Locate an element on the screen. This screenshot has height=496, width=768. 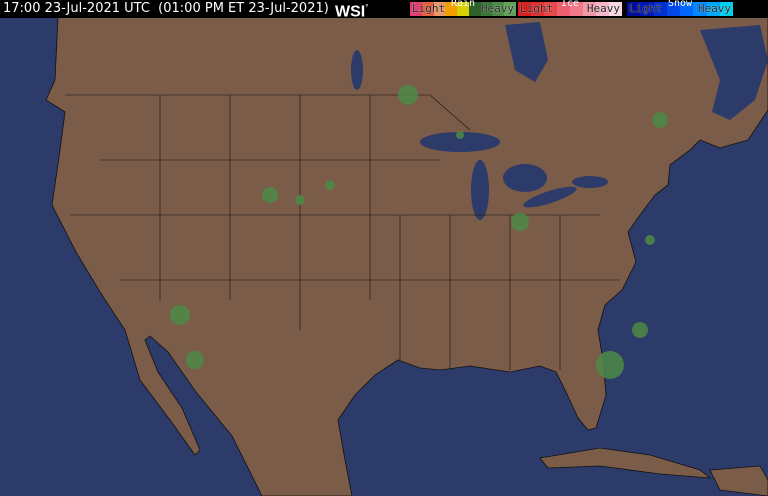
legend-snow-heavy: Heavy is located at coordinates (714, 8).